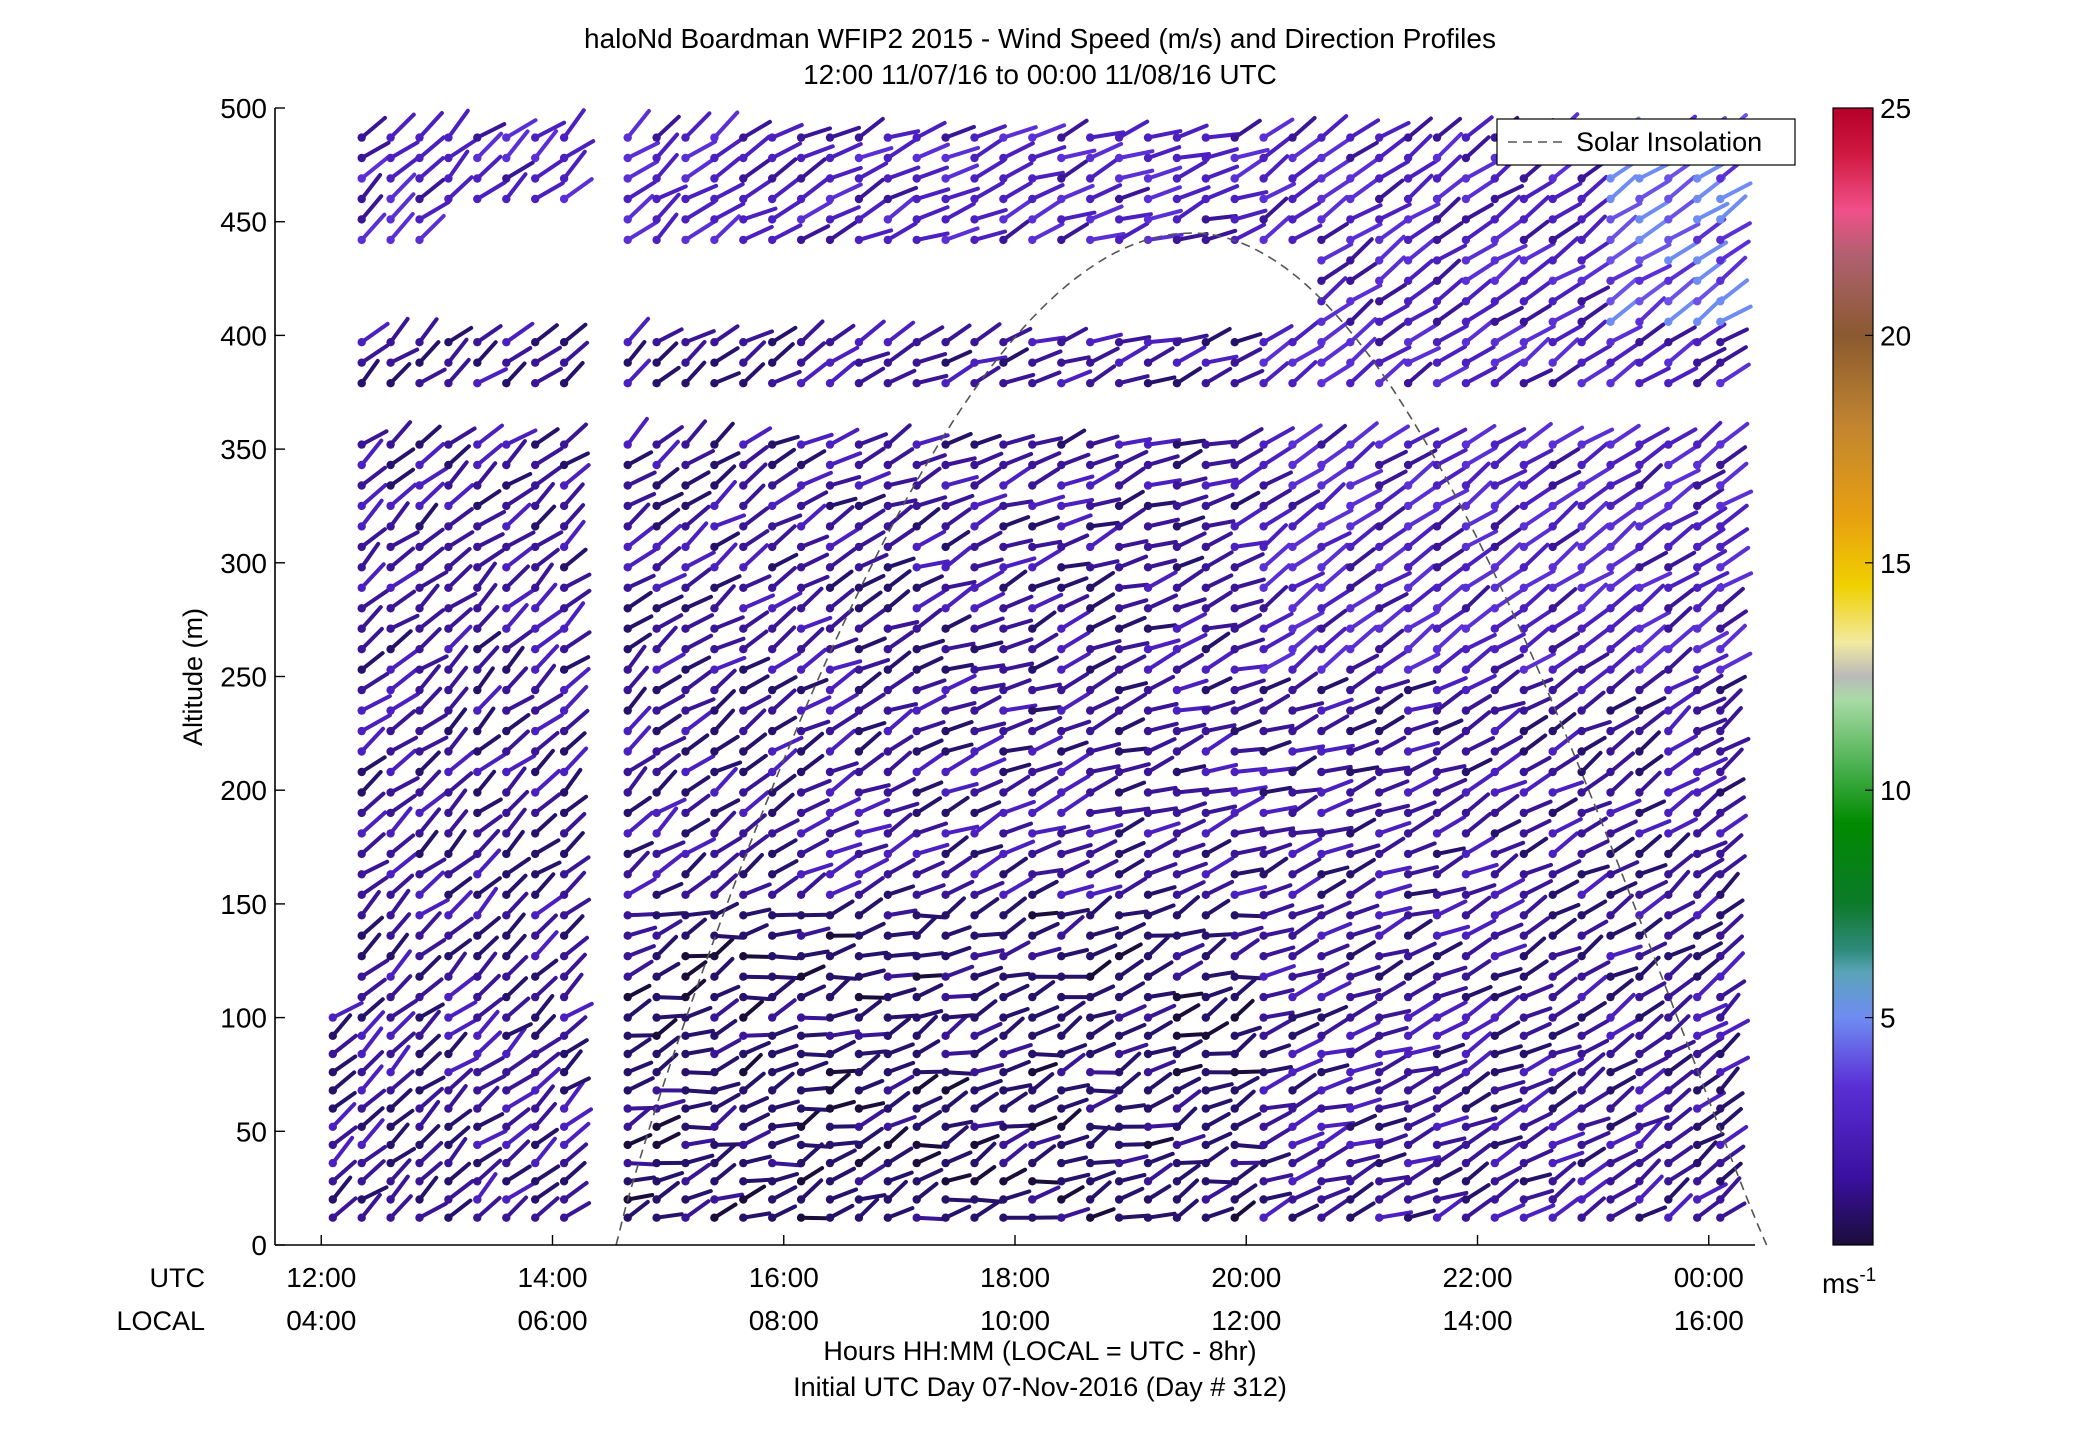 This screenshot has width=2098, height=1430. I want to click on colorbar-unit-exponent: -1, so click(1867, 1275).